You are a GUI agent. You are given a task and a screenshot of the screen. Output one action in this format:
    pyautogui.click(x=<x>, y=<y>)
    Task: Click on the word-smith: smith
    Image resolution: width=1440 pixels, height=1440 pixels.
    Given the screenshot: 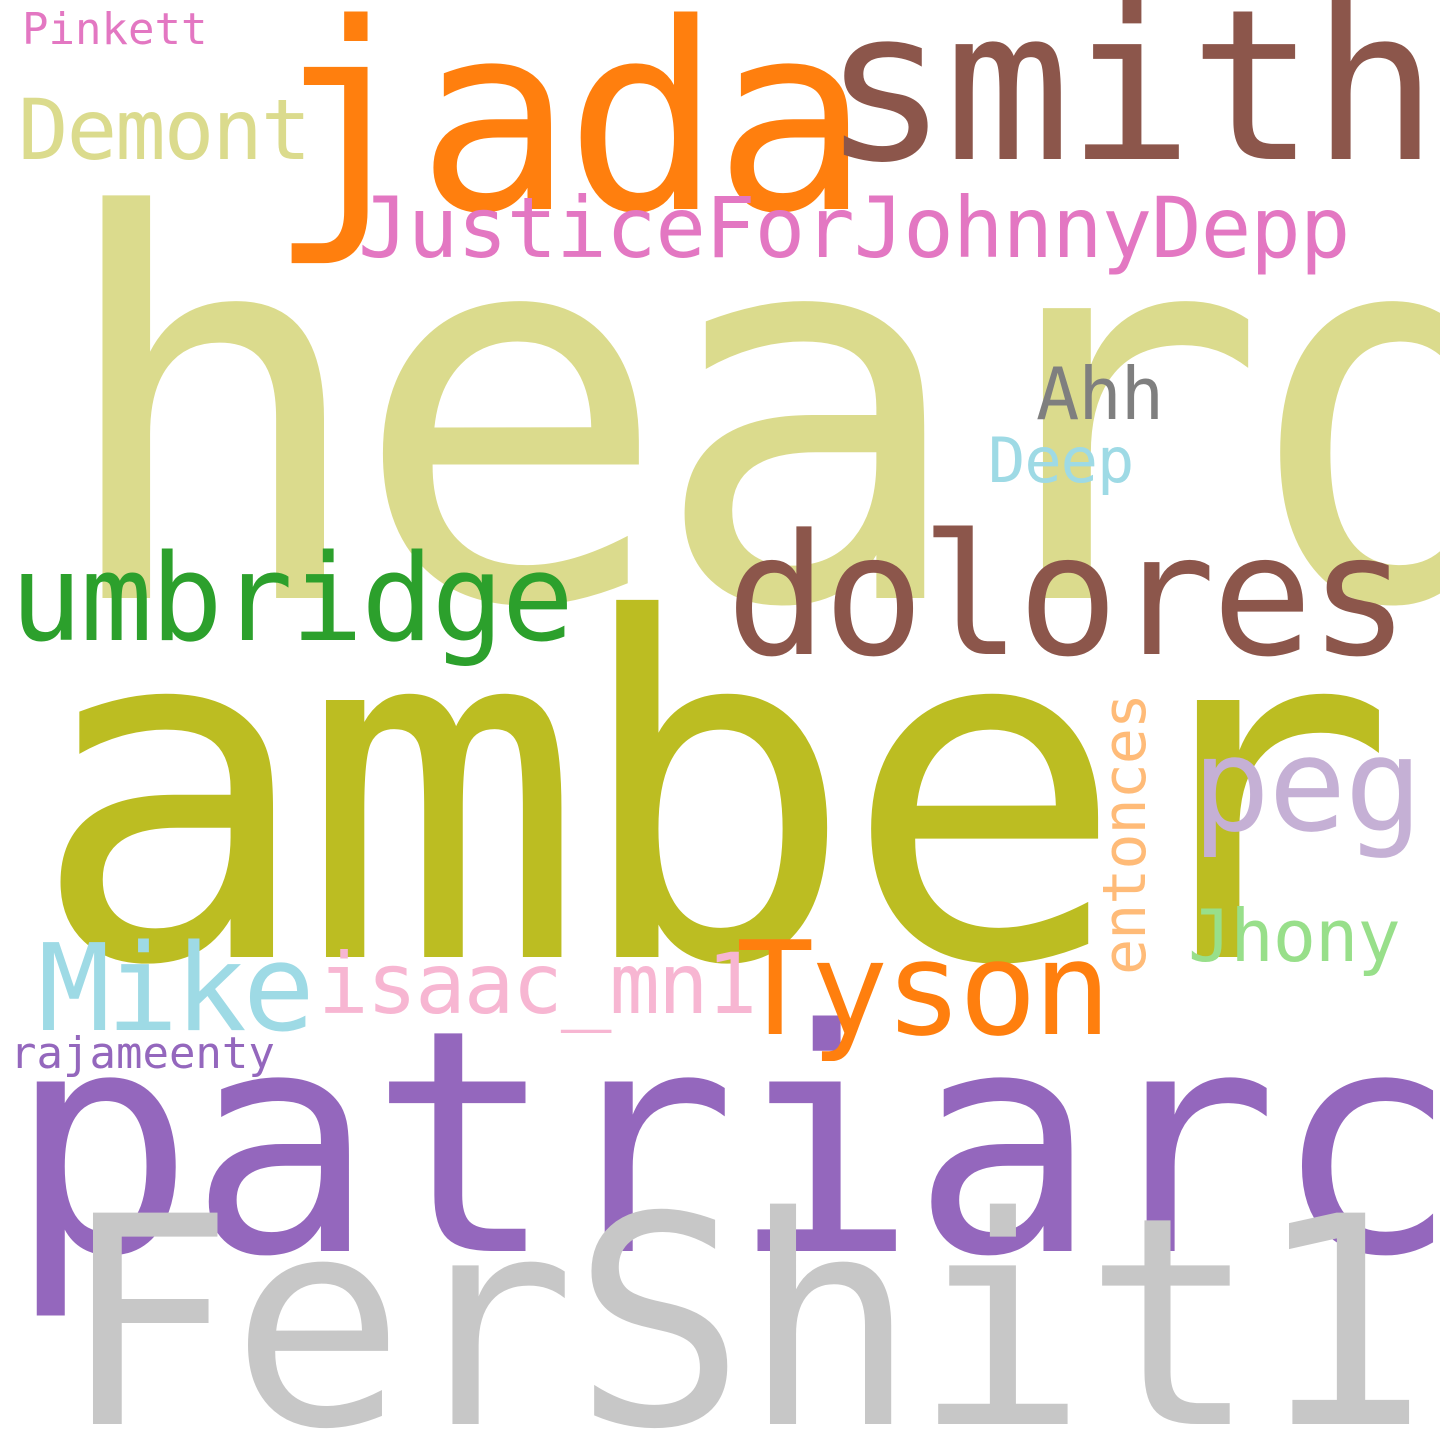 What is the action you would take?
    pyautogui.click(x=1130, y=104)
    